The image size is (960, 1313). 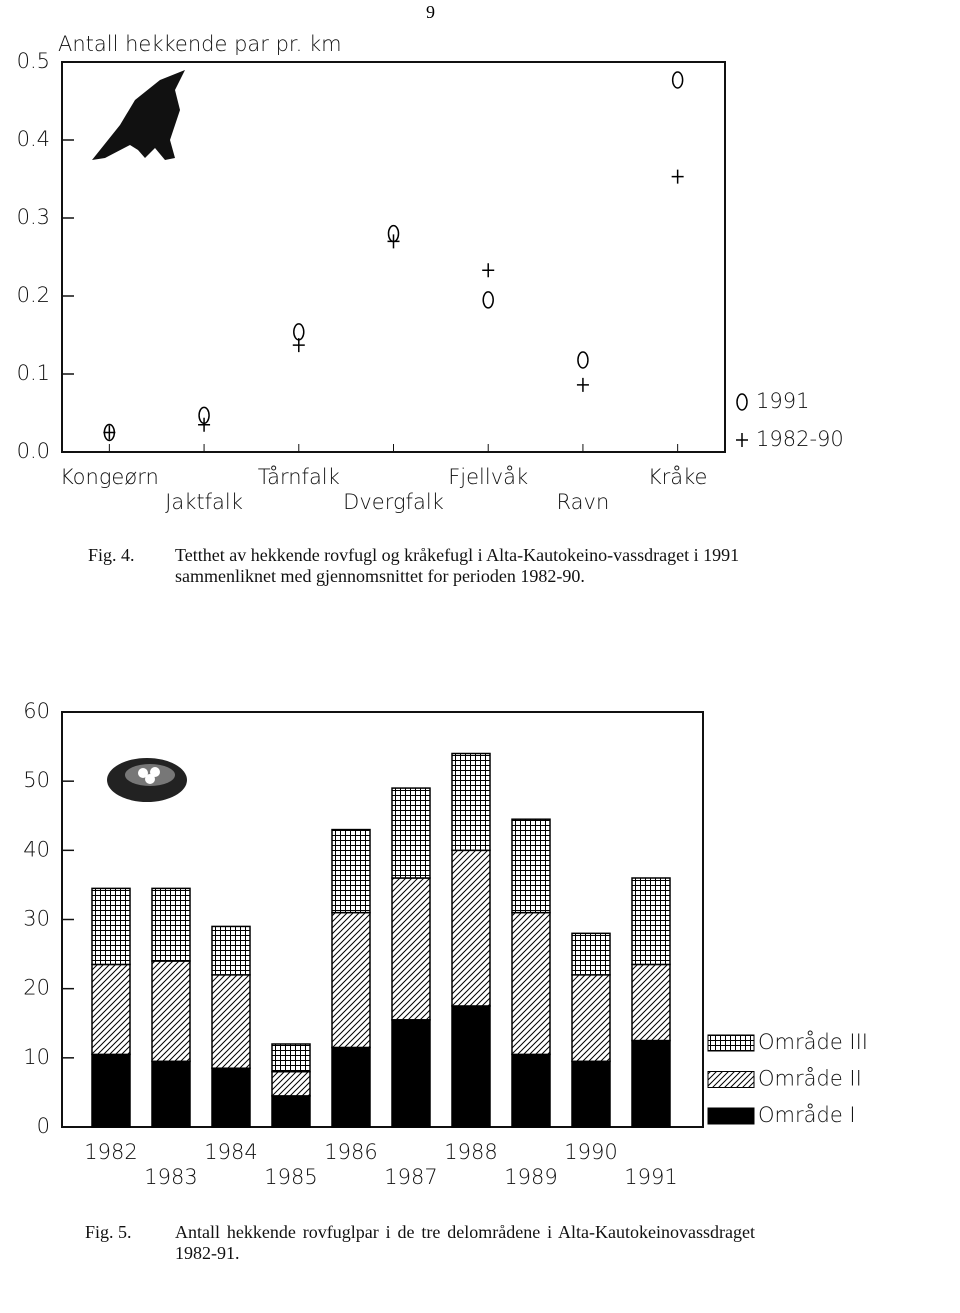 I want to click on y-tick-label: 50, so click(x=36, y=780).